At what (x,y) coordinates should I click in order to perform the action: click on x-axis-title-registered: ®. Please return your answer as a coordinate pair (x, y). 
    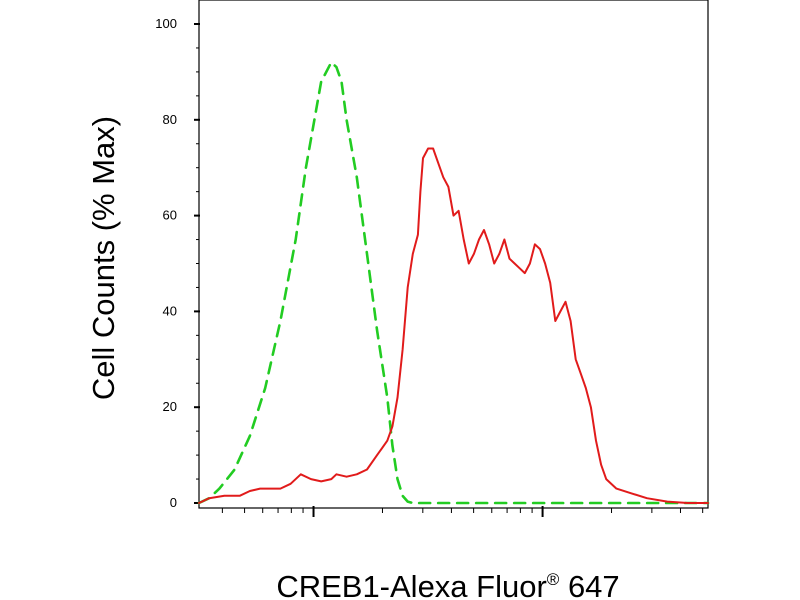
    Looking at the image, I should click on (553, 579).